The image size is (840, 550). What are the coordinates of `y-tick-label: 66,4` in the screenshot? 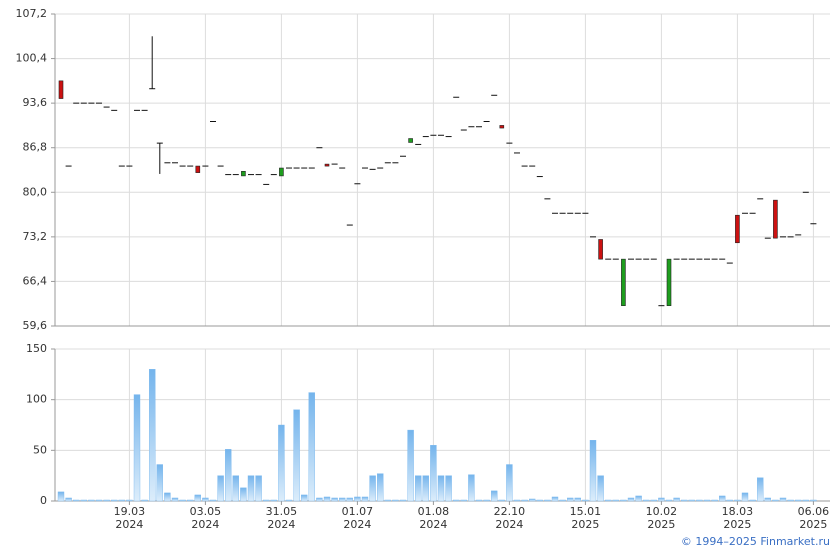 It's located at (35, 280).